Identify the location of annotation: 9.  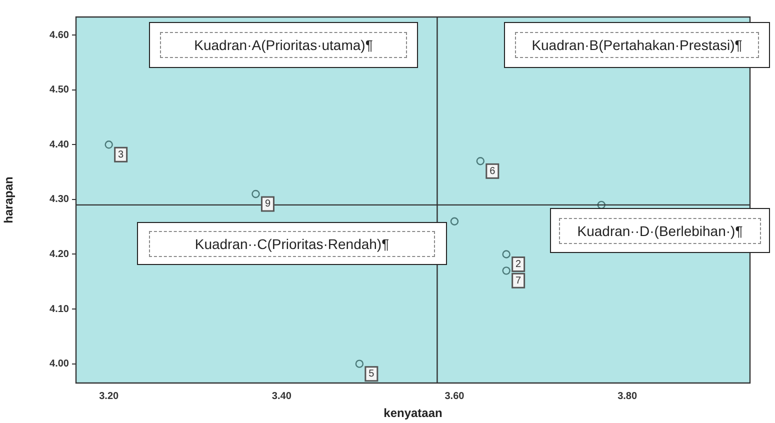
(267, 204).